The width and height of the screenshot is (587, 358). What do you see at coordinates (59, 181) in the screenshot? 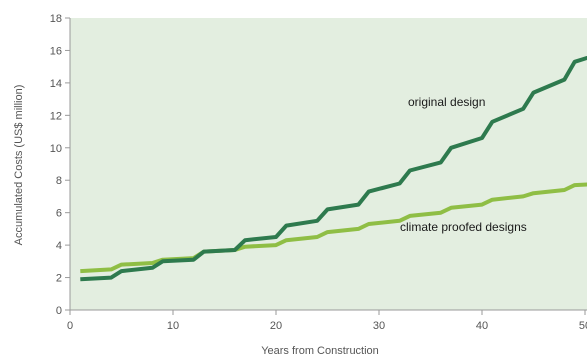
I see `y-tick-label: 8` at bounding box center [59, 181].